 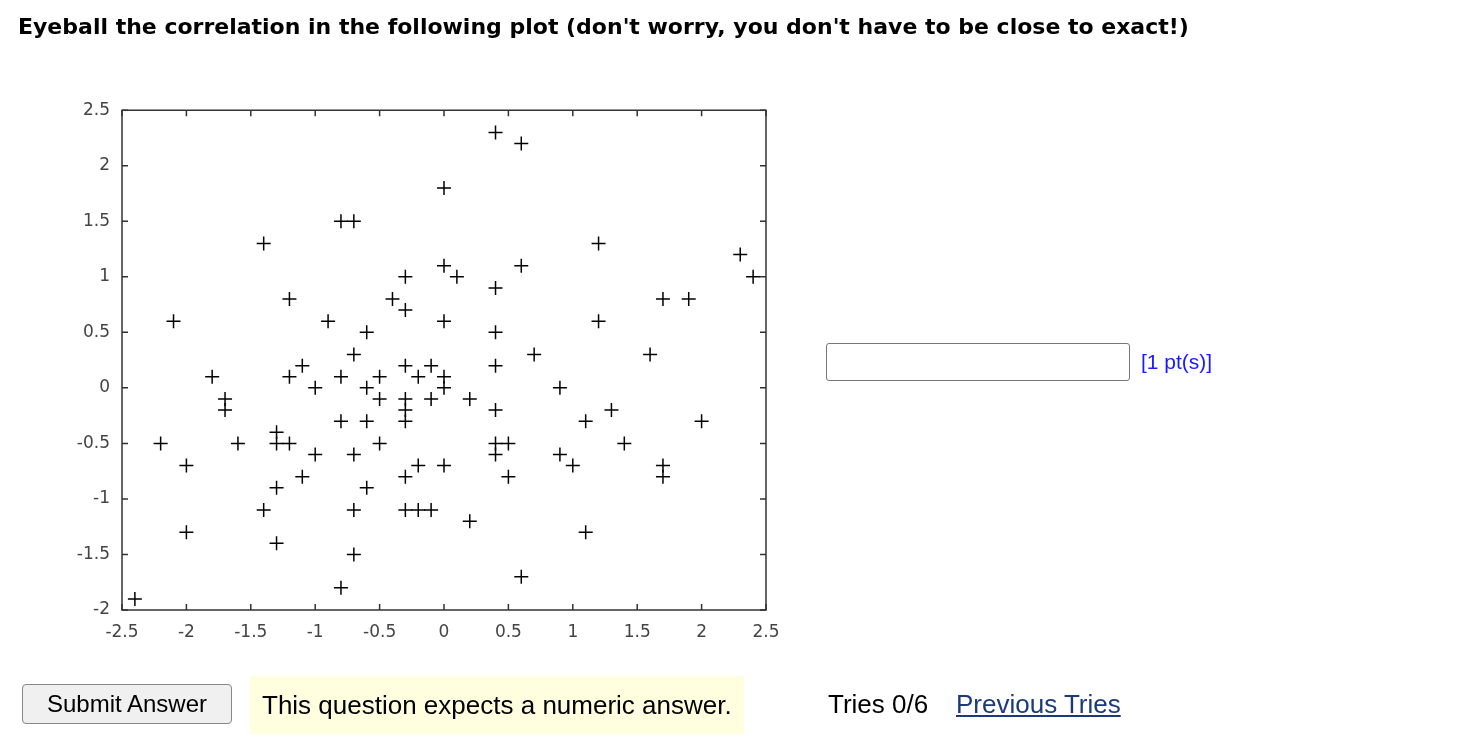 What do you see at coordinates (96, 219) in the screenshot?
I see `y-tick-label: 1.5` at bounding box center [96, 219].